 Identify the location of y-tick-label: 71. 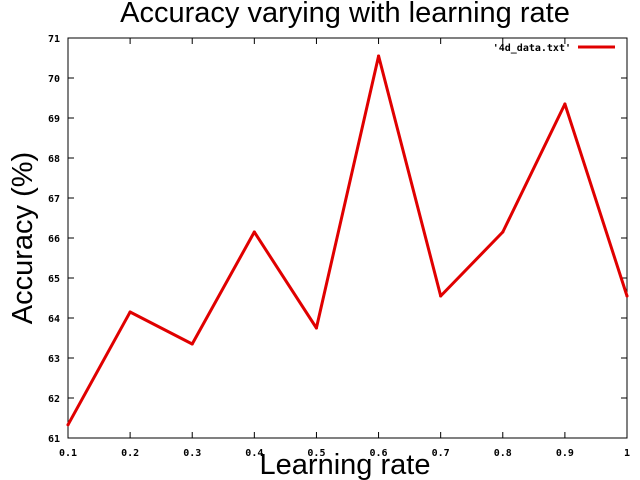
(54, 39).